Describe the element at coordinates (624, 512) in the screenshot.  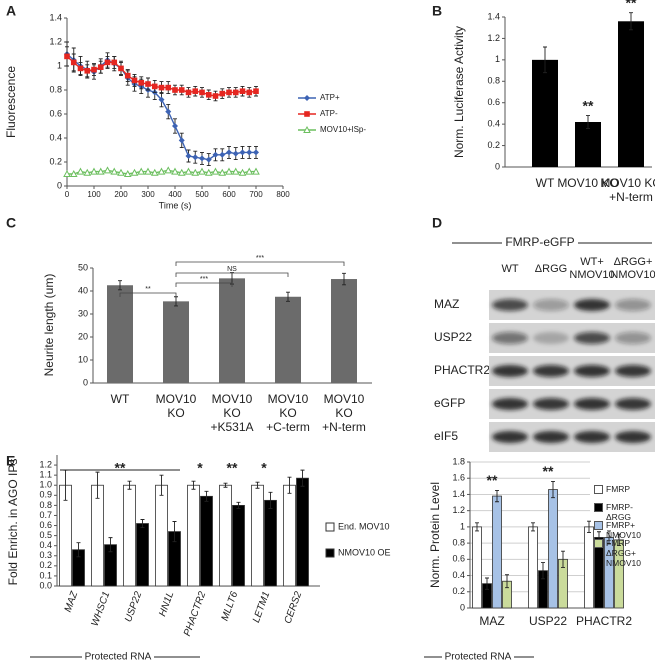
I see `legend-entry: FMRP-ΔRGG` at that location.